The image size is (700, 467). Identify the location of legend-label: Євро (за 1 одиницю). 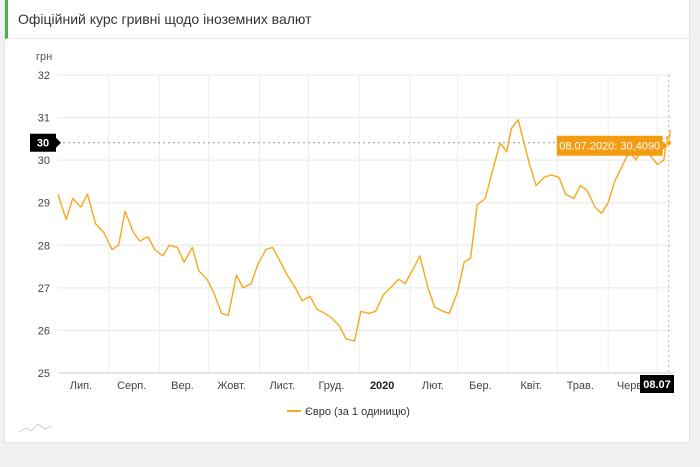
(357, 412).